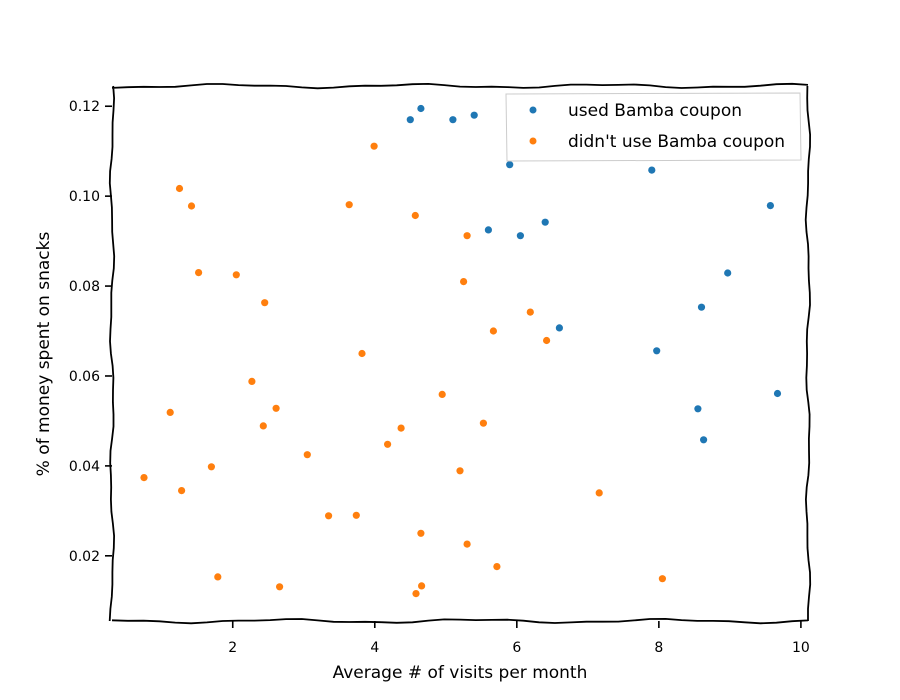 Image resolution: width=900 pixels, height=700 pixels. I want to click on x-tick-label: 4, so click(374, 648).